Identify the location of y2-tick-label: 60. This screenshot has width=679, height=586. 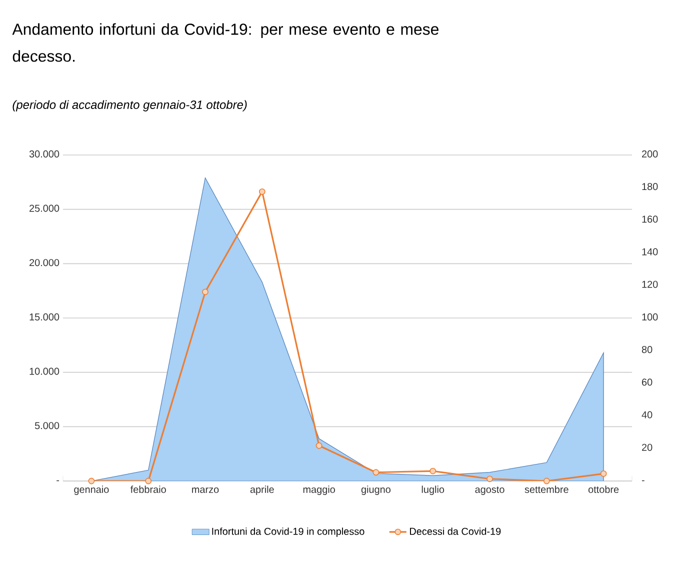
(647, 382).